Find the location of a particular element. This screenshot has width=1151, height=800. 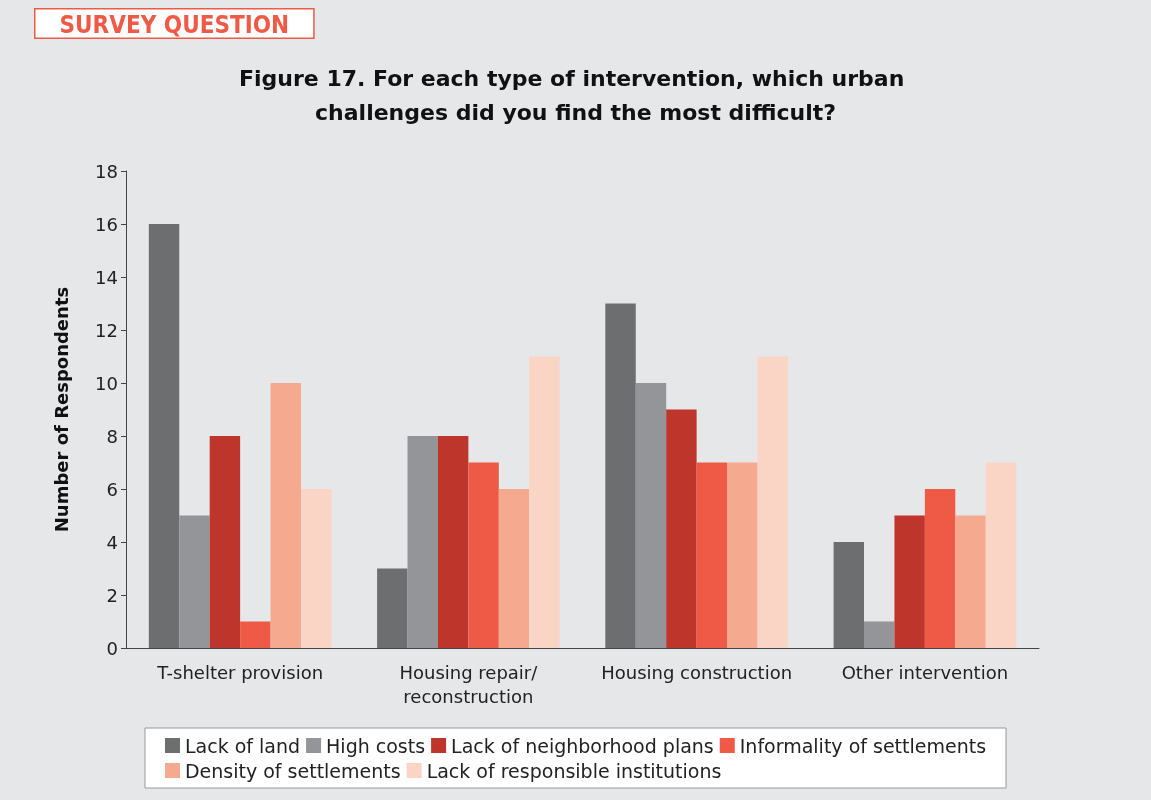

legend-label: Lack of land is located at coordinates (242, 745).